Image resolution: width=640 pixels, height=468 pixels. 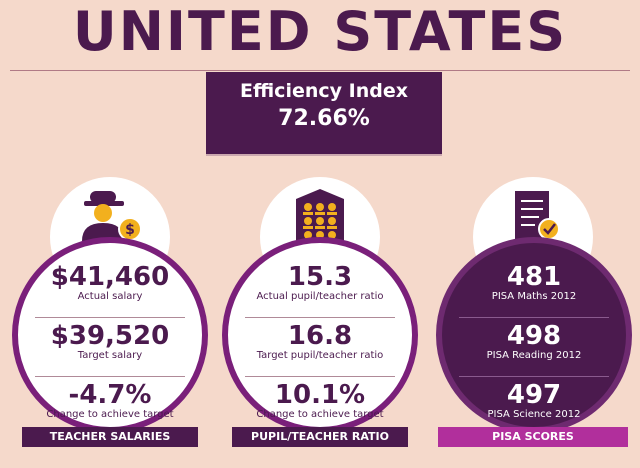 I want to click on metric-target-ratio: 16.8 Target pupil/teacher ratio, so click(x=320, y=348).